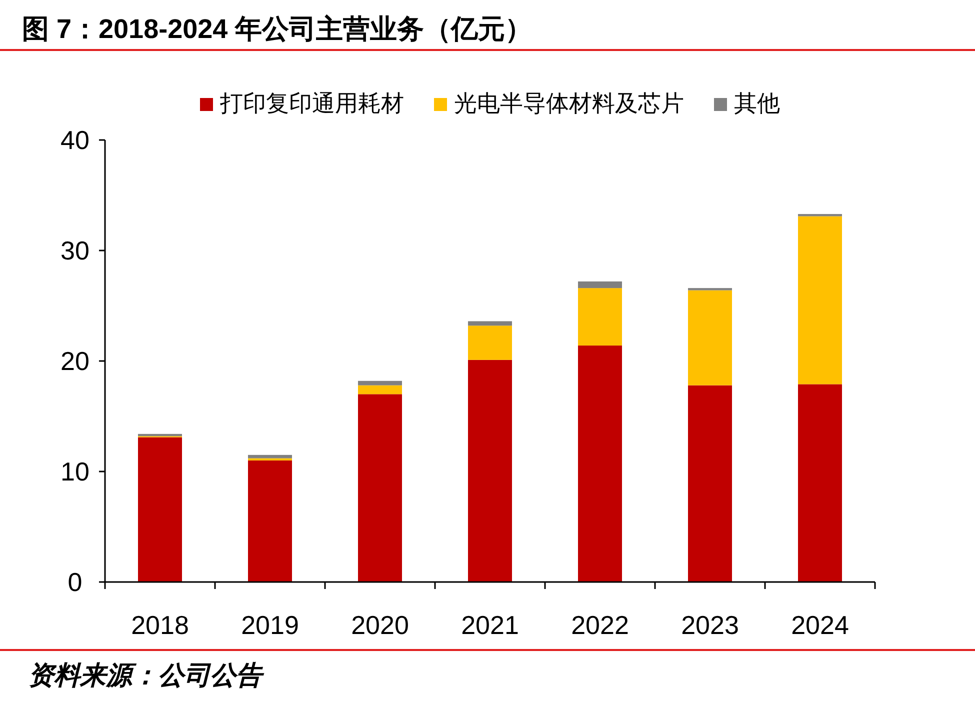 The image size is (975, 708). What do you see at coordinates (146, 675) in the screenshot?
I see `text: 资料来源：公司公告` at bounding box center [146, 675].